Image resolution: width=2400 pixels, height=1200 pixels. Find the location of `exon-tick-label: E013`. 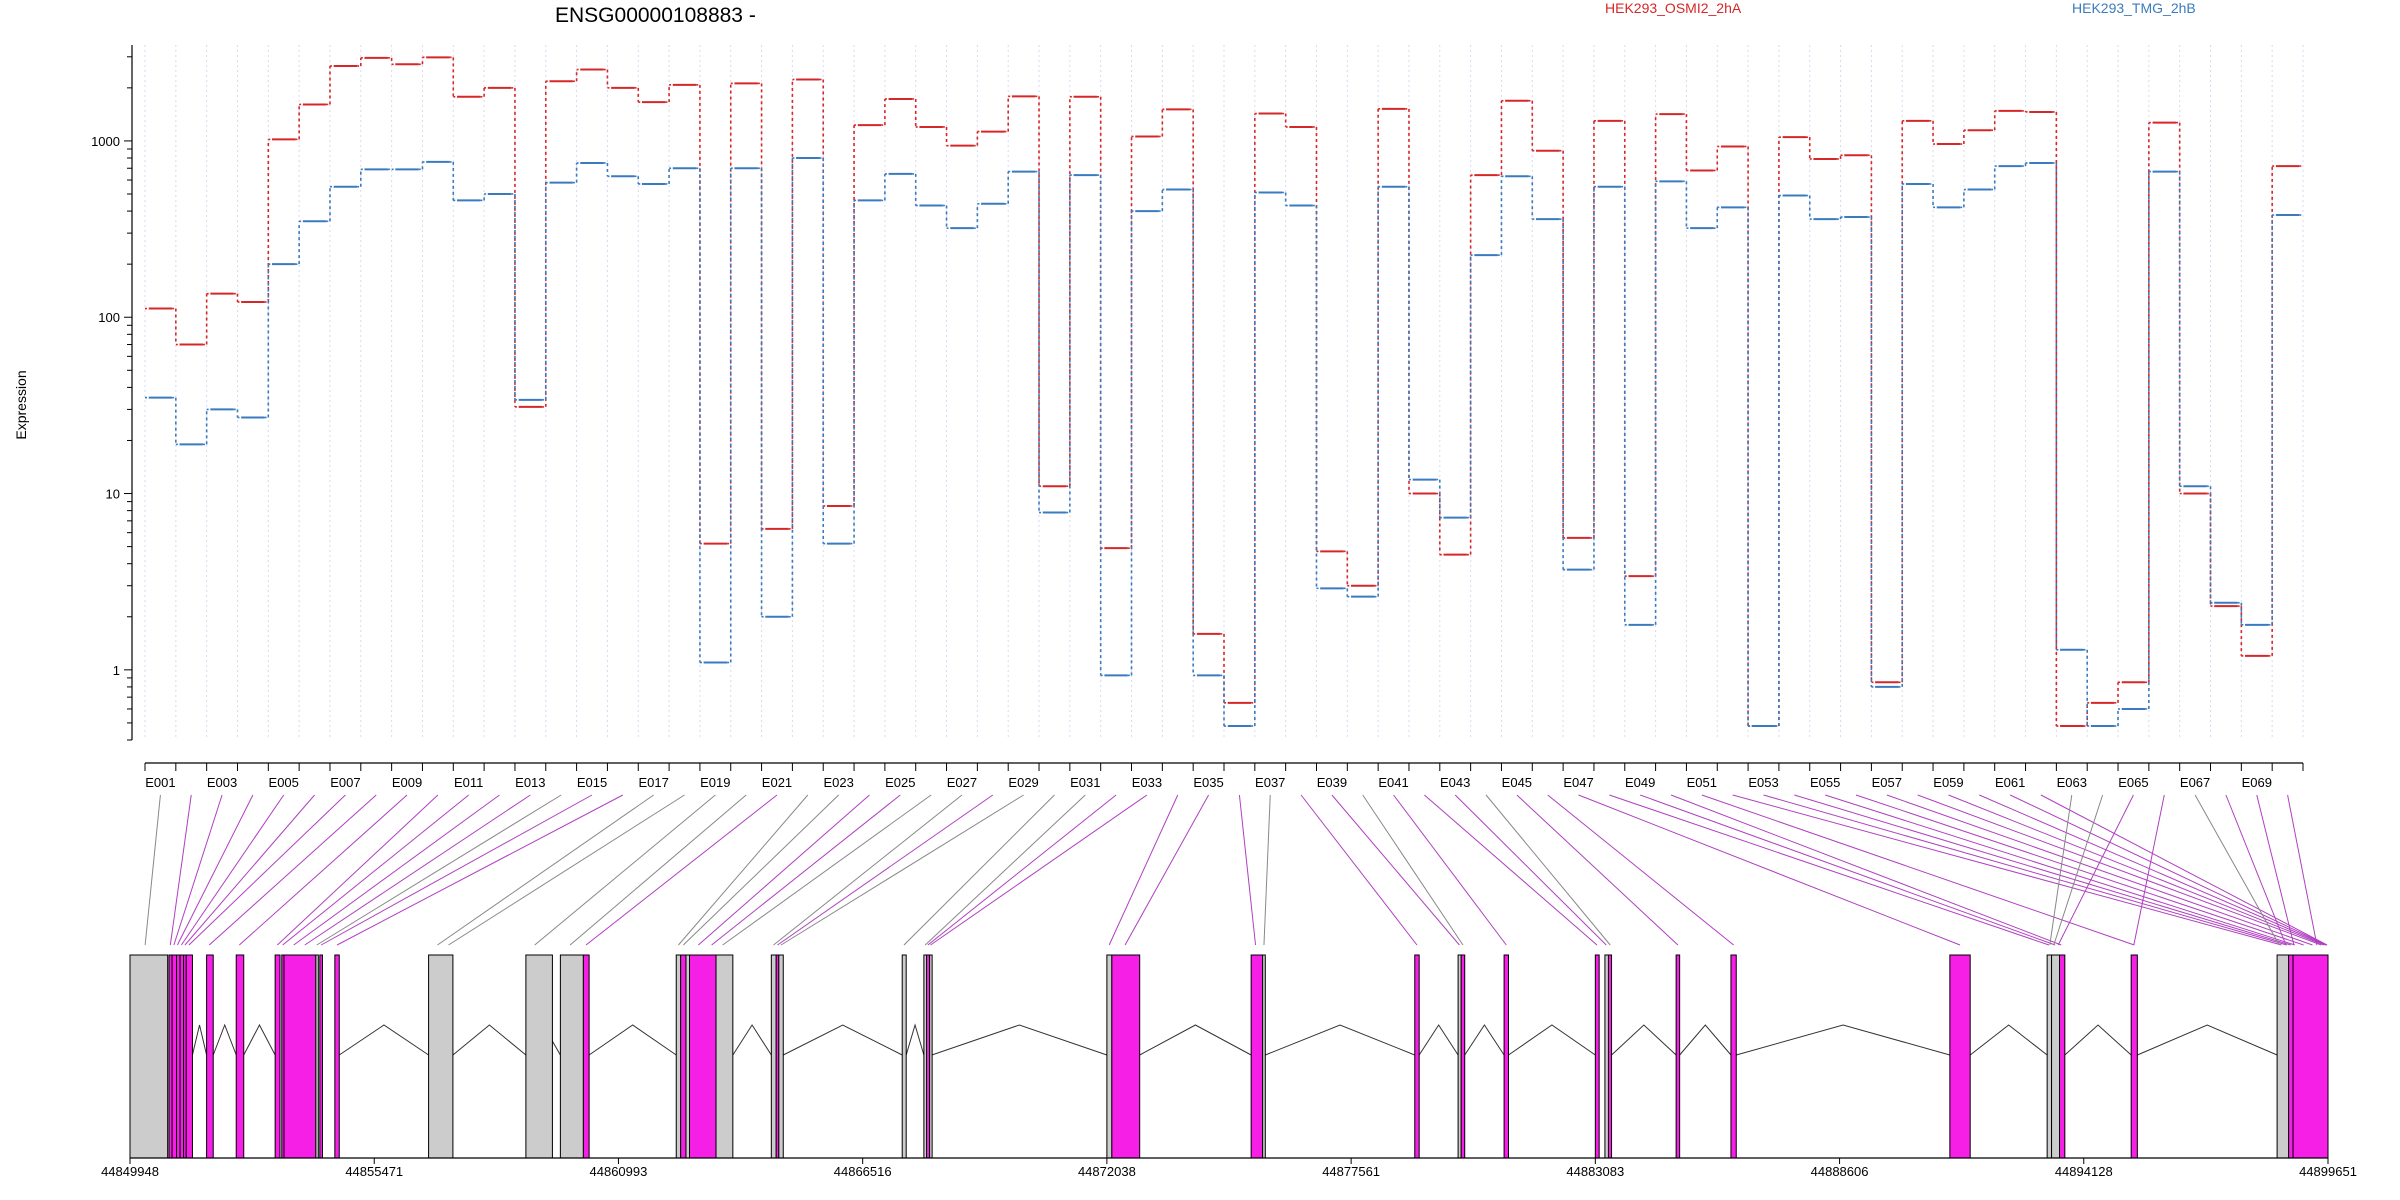

exon-tick-label: E013 is located at coordinates (530, 782).